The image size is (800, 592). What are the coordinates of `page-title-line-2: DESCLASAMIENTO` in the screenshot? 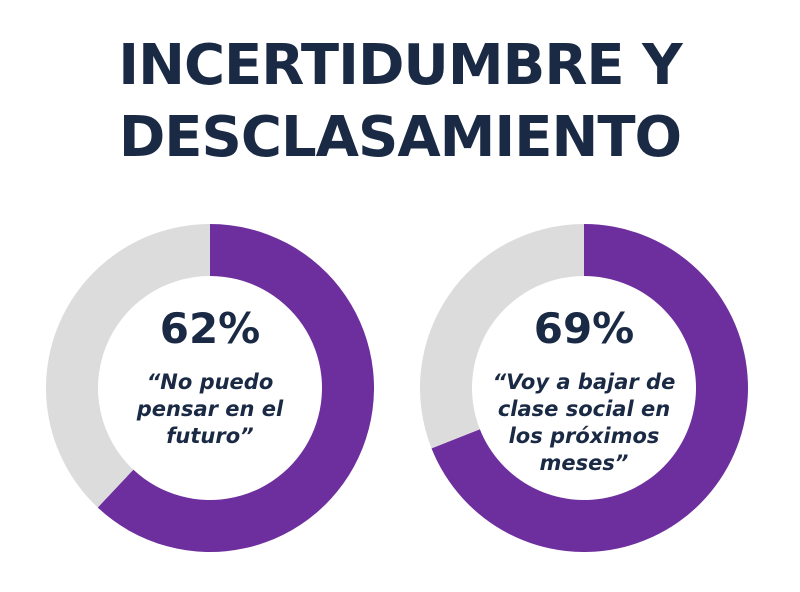 It's located at (400, 137).